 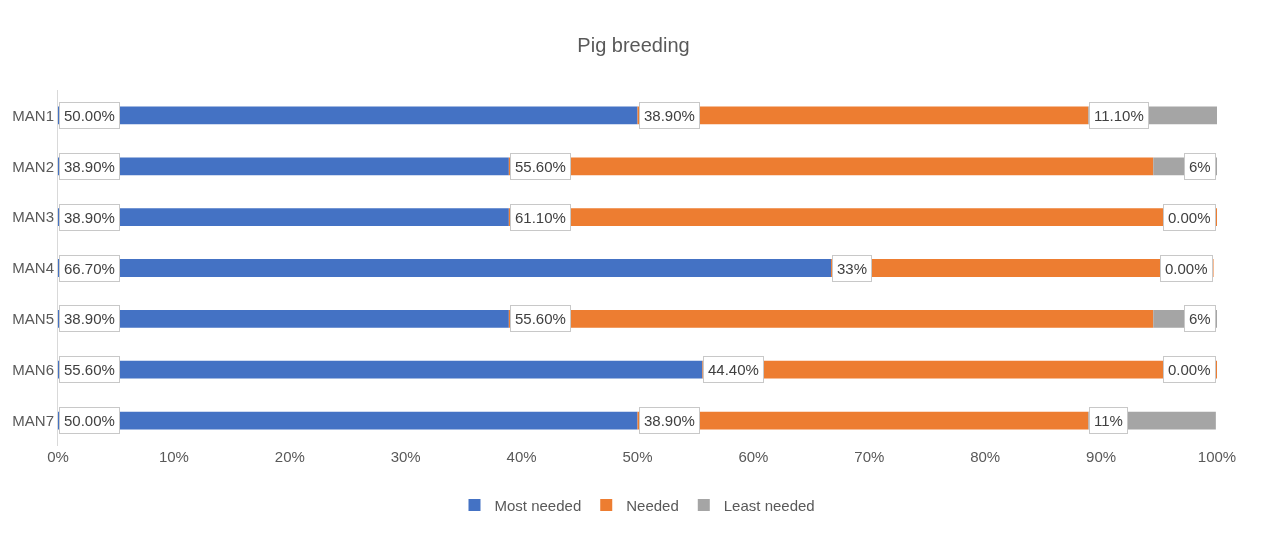 What do you see at coordinates (540, 217) in the screenshot?
I see `data-label: 61.10%` at bounding box center [540, 217].